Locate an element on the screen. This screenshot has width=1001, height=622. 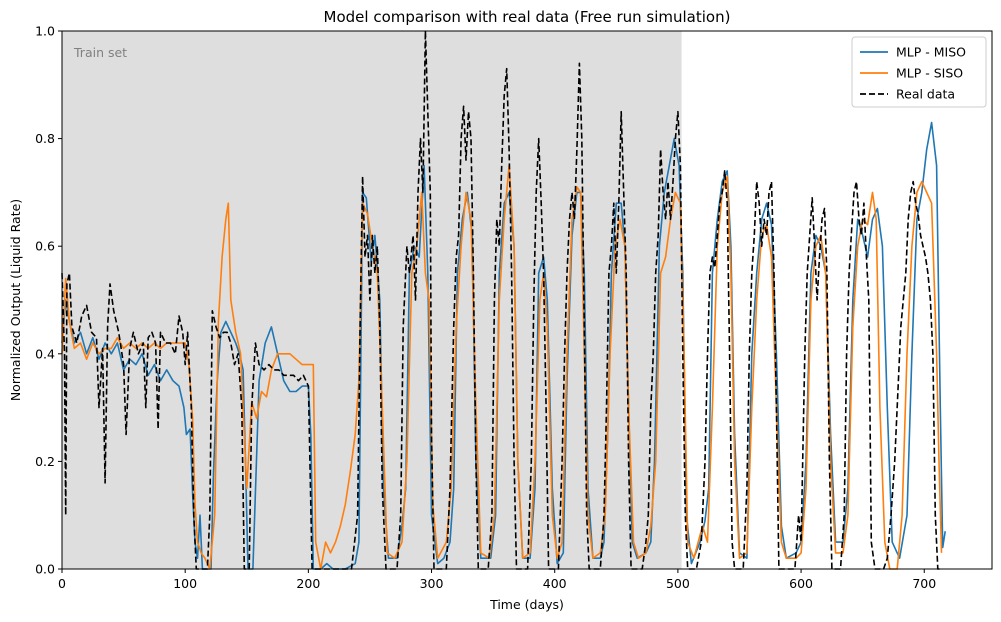
y-tick-label: 0.0 is located at coordinates (45, 569).